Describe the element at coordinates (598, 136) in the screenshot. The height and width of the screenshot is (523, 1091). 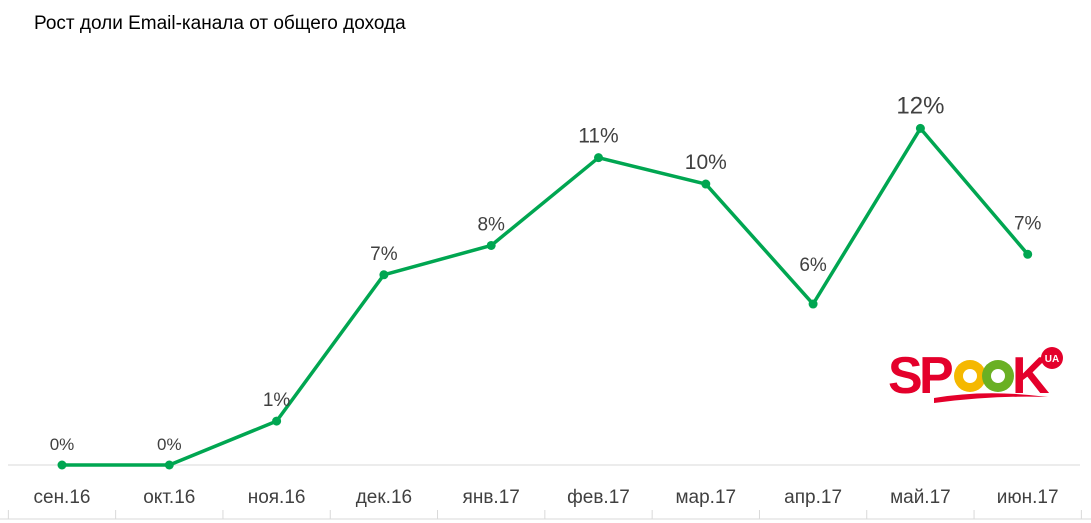
I see `data-label: 11%` at that location.